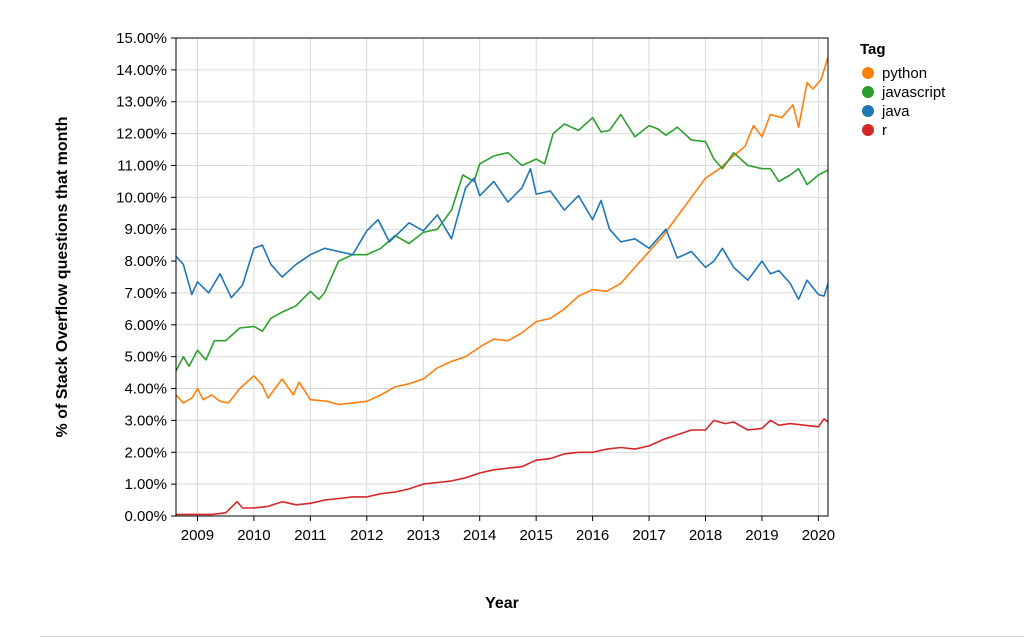 The width and height of the screenshot is (1024, 640). I want to click on legend: Tag python javascript java r, so click(903, 90).